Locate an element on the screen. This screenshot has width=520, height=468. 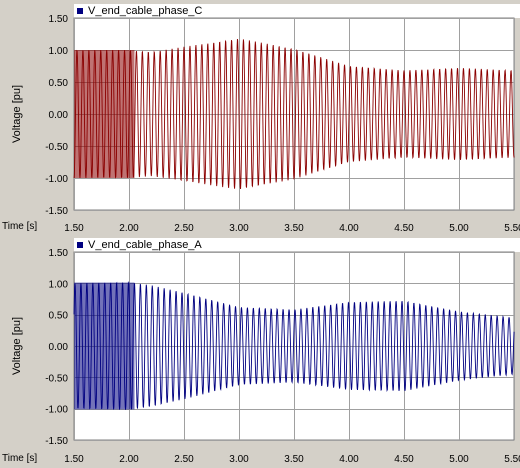
legend: V_end_cable_phase_C is located at coordinates (297, 11).